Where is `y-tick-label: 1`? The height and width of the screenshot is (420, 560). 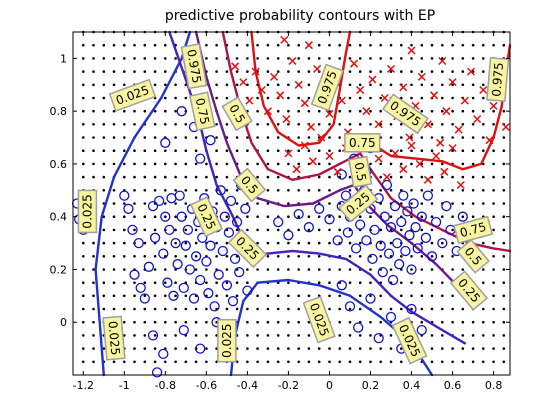
y-tick-label: 1 is located at coordinates (63, 58).